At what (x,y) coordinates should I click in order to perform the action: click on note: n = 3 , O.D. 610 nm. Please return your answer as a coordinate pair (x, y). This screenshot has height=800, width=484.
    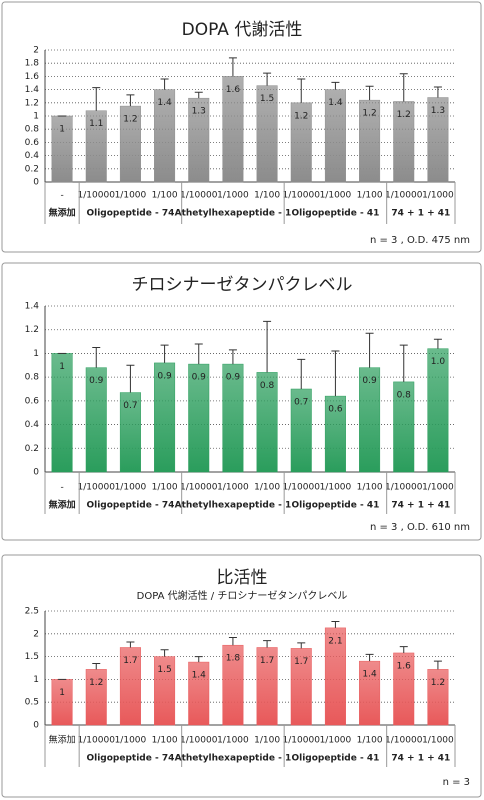
    Looking at the image, I should click on (420, 527).